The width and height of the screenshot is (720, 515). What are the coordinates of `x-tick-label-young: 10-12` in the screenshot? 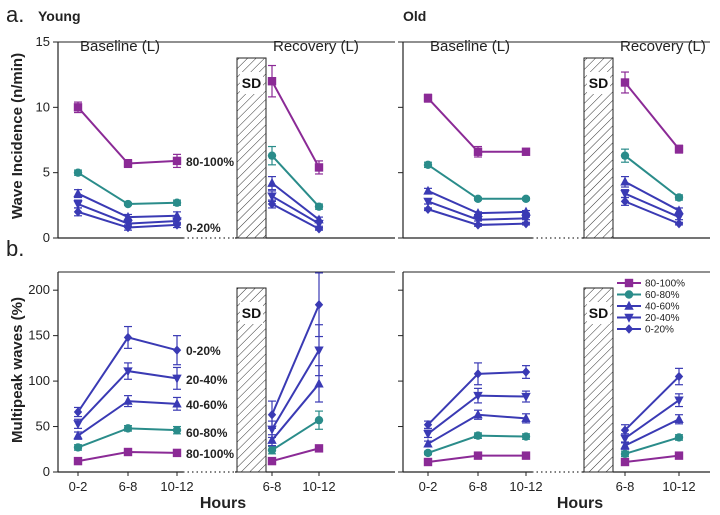 It's located at (176, 486).